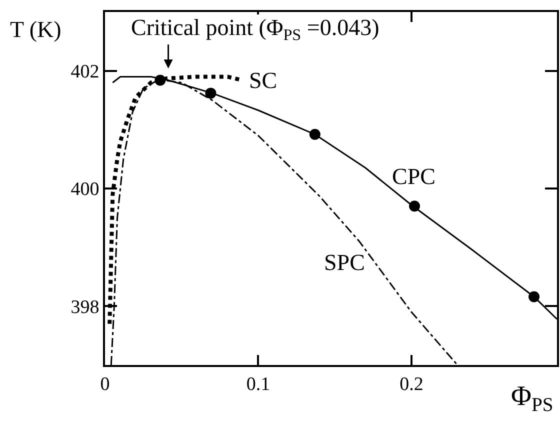 This screenshot has width=560, height=422. What do you see at coordinates (414, 176) in the screenshot?
I see `annotation: CPC` at bounding box center [414, 176].